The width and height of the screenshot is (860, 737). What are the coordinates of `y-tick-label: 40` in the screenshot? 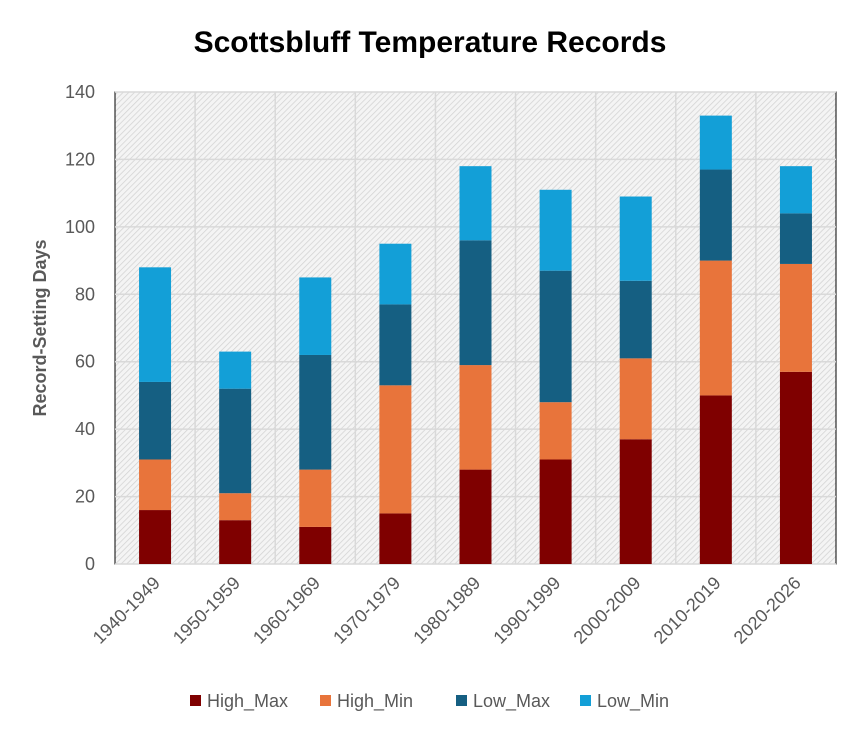 It's located at (85, 429).